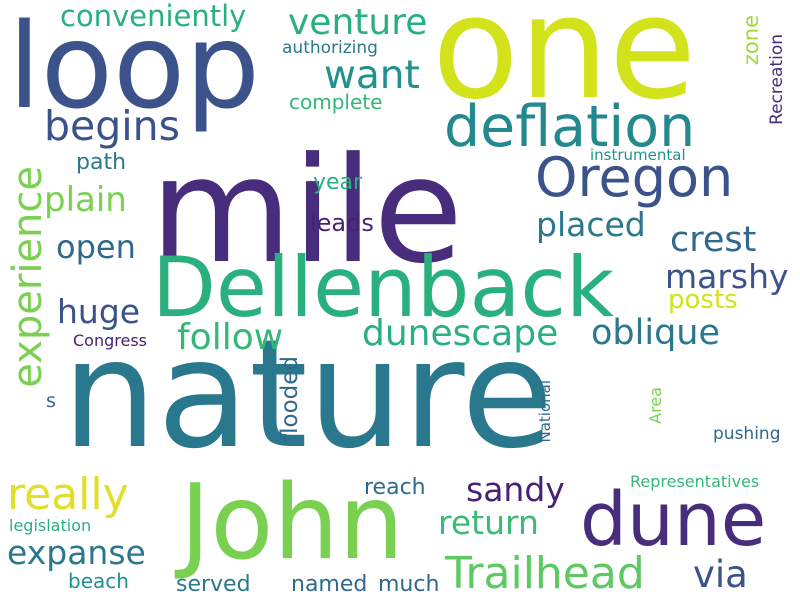 The width and height of the screenshot is (800, 600). I want to click on word-complete: complete, so click(336, 102).